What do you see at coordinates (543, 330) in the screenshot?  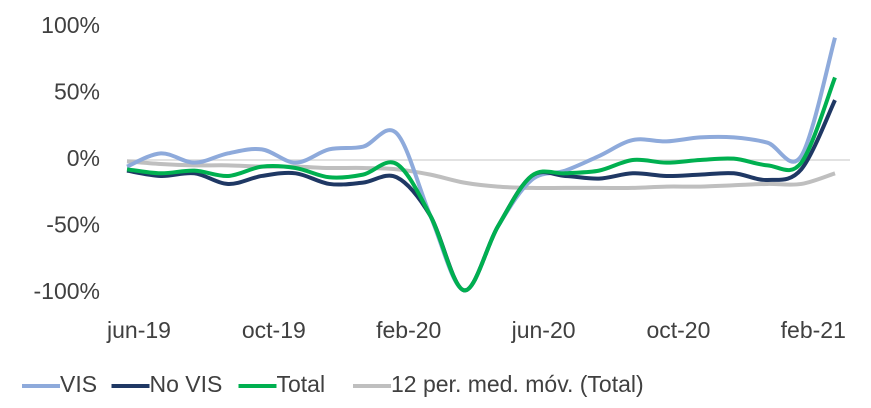 I see `x-tick-label: jun-20` at bounding box center [543, 330].